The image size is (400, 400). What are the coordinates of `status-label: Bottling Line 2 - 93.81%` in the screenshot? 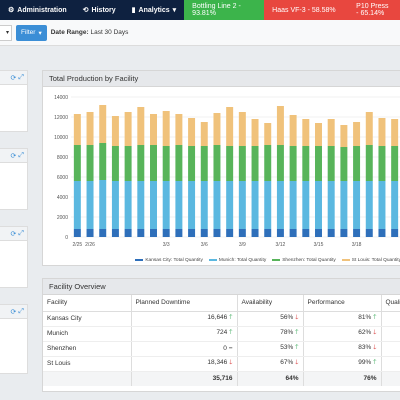 It's located at (216, 10).